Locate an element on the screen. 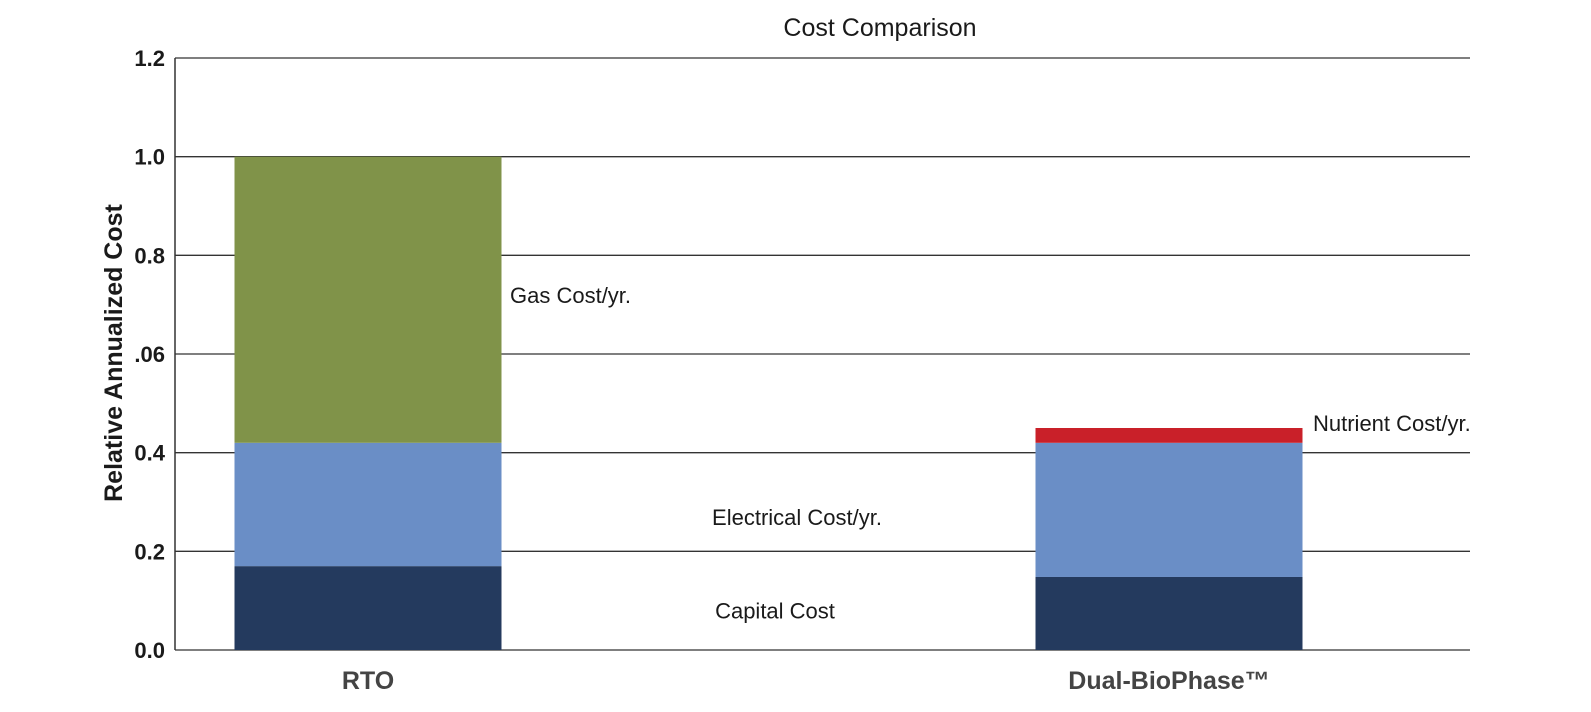  y-tick-label: .06 is located at coordinates (149, 354).